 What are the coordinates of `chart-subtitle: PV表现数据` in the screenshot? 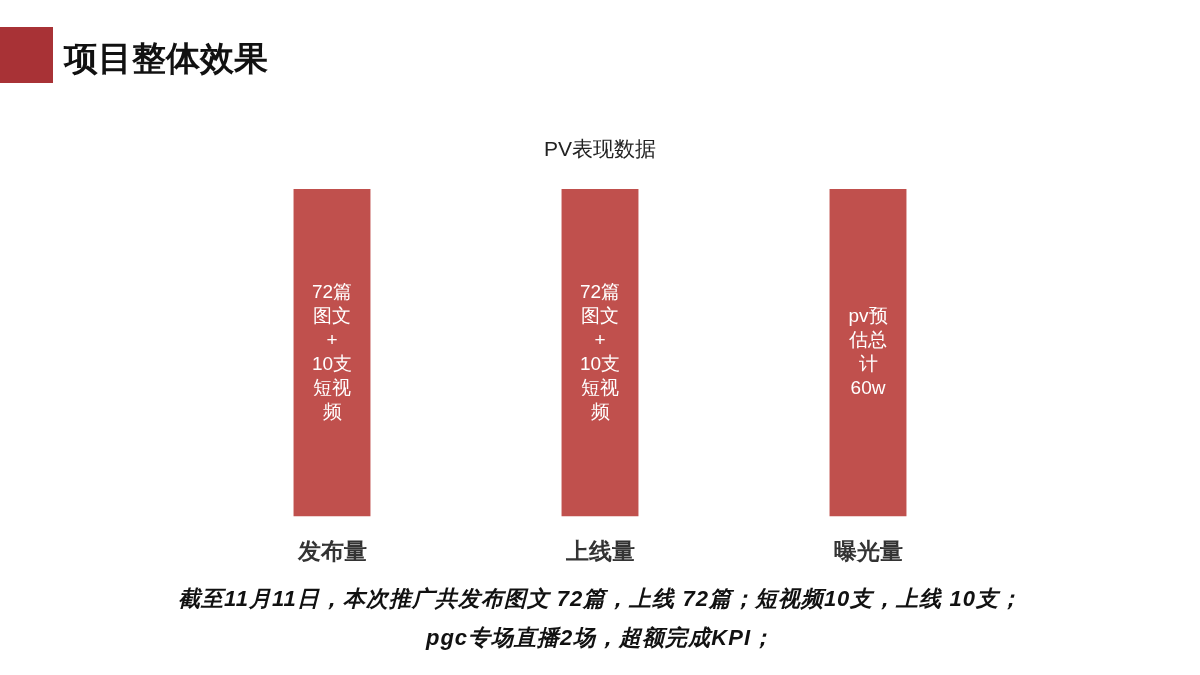 It's located at (600, 149).